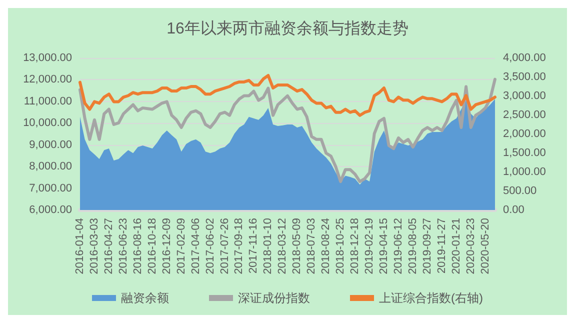  What do you see at coordinates (326, 246) in the screenshot?
I see `x-tick-label: 2018-08-24` at bounding box center [326, 246].